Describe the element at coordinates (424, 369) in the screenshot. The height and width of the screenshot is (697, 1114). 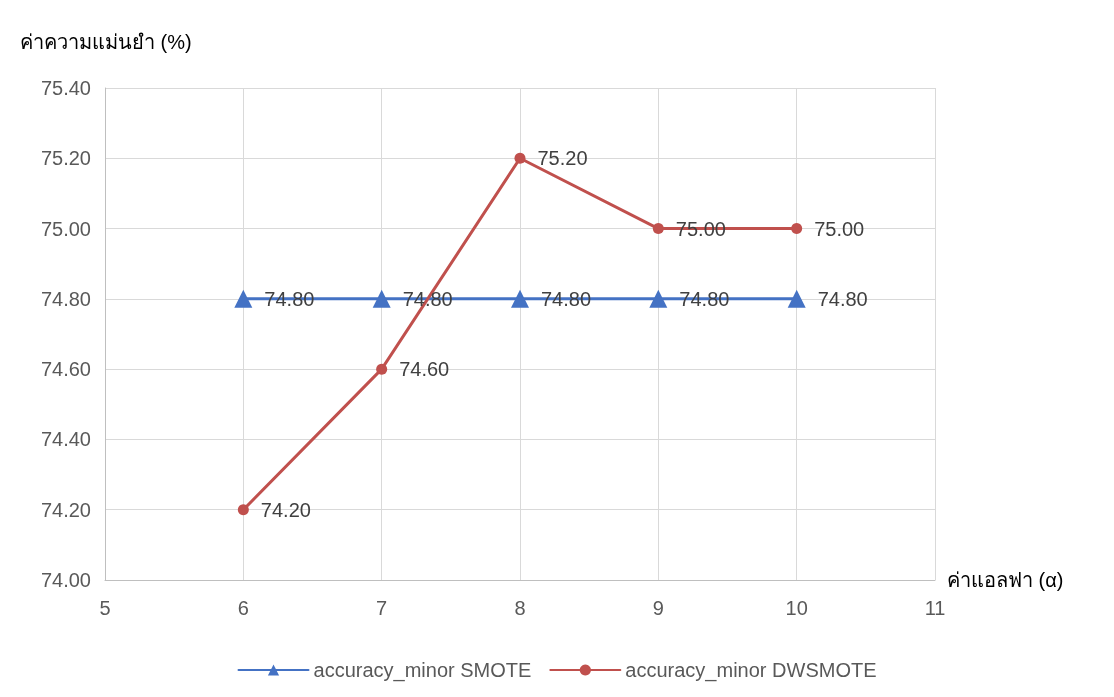
I see `data-label: 74.60` at that location.